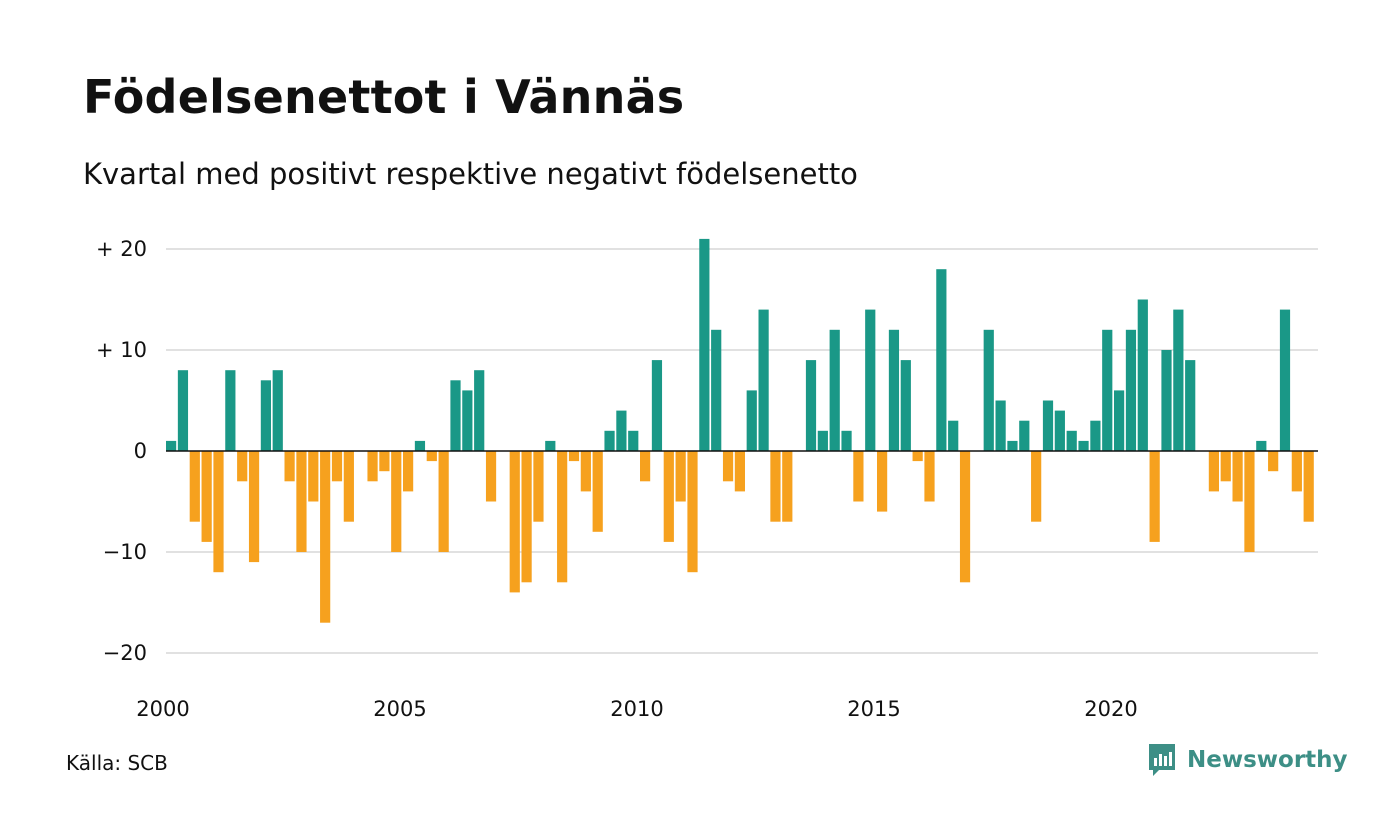 The image size is (1400, 840). I want to click on x-tick-label: 2015, so click(873, 709).